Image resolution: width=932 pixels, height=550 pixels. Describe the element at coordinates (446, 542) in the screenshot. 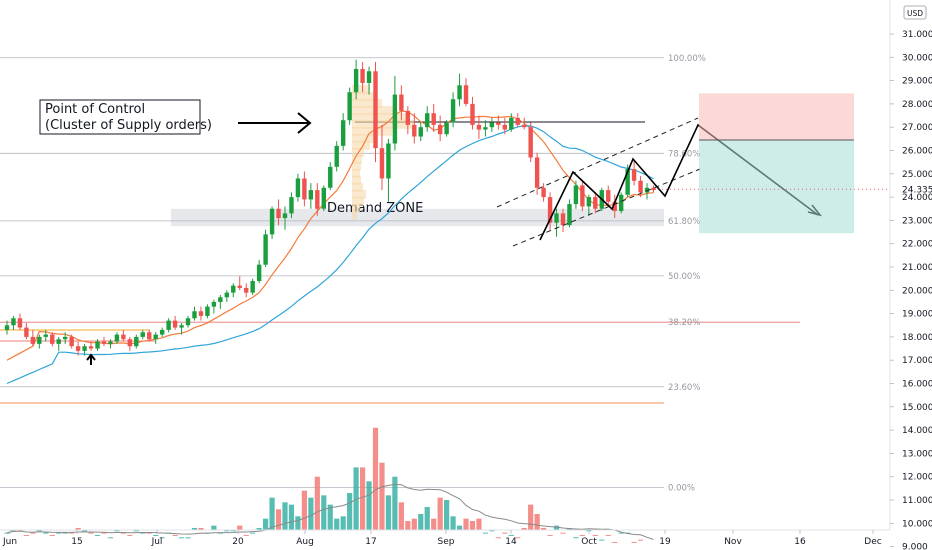

I see `x-tick-label: Sep` at that location.